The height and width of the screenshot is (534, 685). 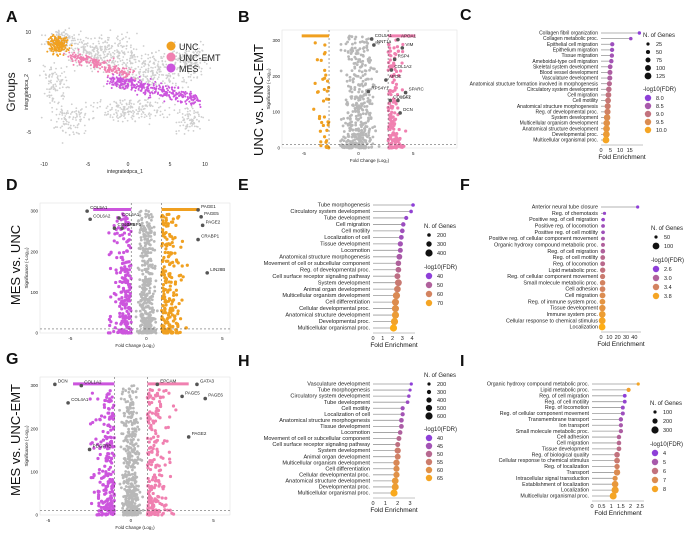 What do you see at coordinates (198, 239) in the screenshot?
I see `volcano-gene-point` at bounding box center [198, 239].